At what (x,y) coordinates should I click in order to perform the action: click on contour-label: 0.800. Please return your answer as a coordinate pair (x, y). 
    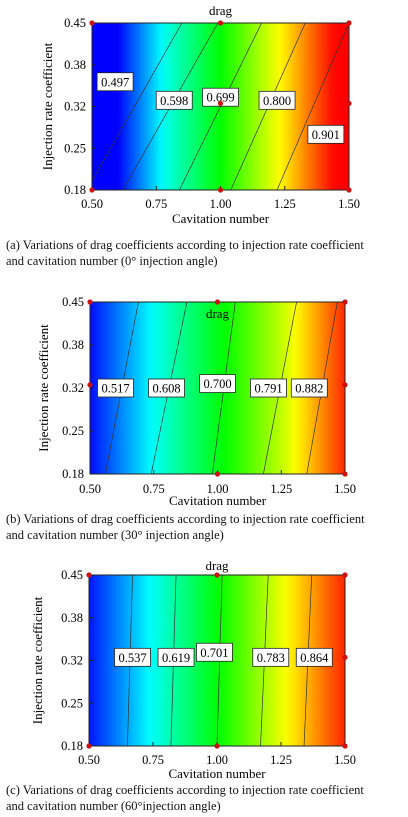
    Looking at the image, I should click on (277, 101).